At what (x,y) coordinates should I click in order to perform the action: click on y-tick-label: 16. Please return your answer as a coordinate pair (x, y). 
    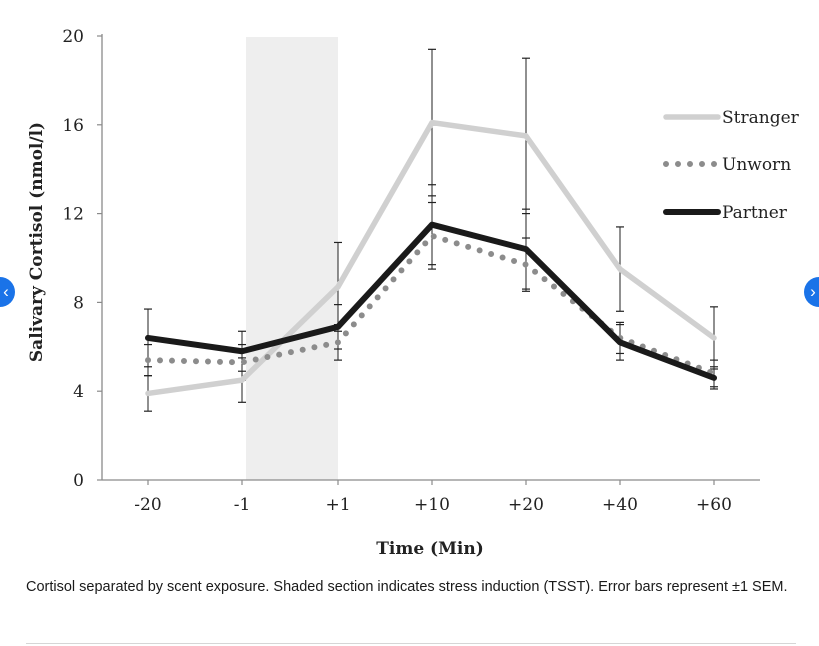
    Looking at the image, I should click on (73, 126).